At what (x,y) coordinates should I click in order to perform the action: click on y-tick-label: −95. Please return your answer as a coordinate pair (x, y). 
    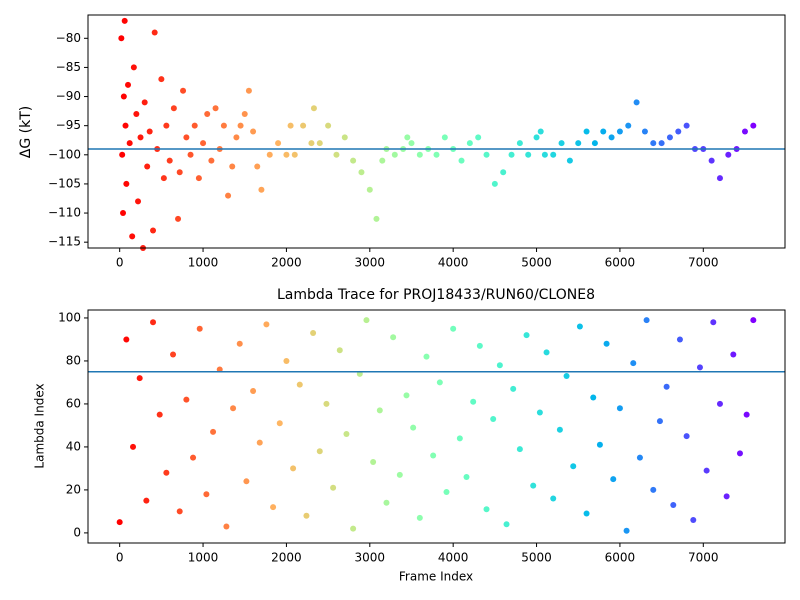
    Looking at the image, I should click on (68, 125).